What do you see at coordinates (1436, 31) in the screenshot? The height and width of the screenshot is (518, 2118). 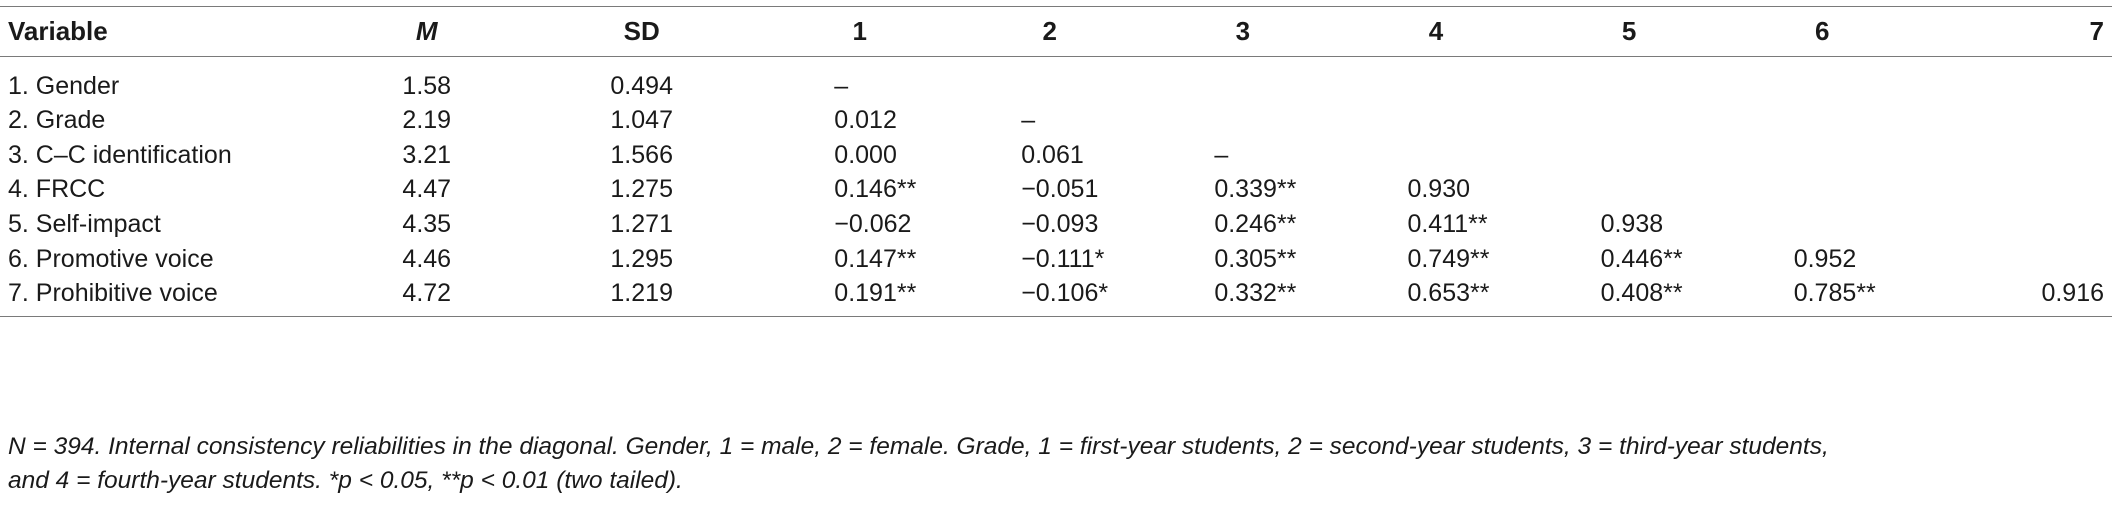 I see `header-col-4: 4` at bounding box center [1436, 31].